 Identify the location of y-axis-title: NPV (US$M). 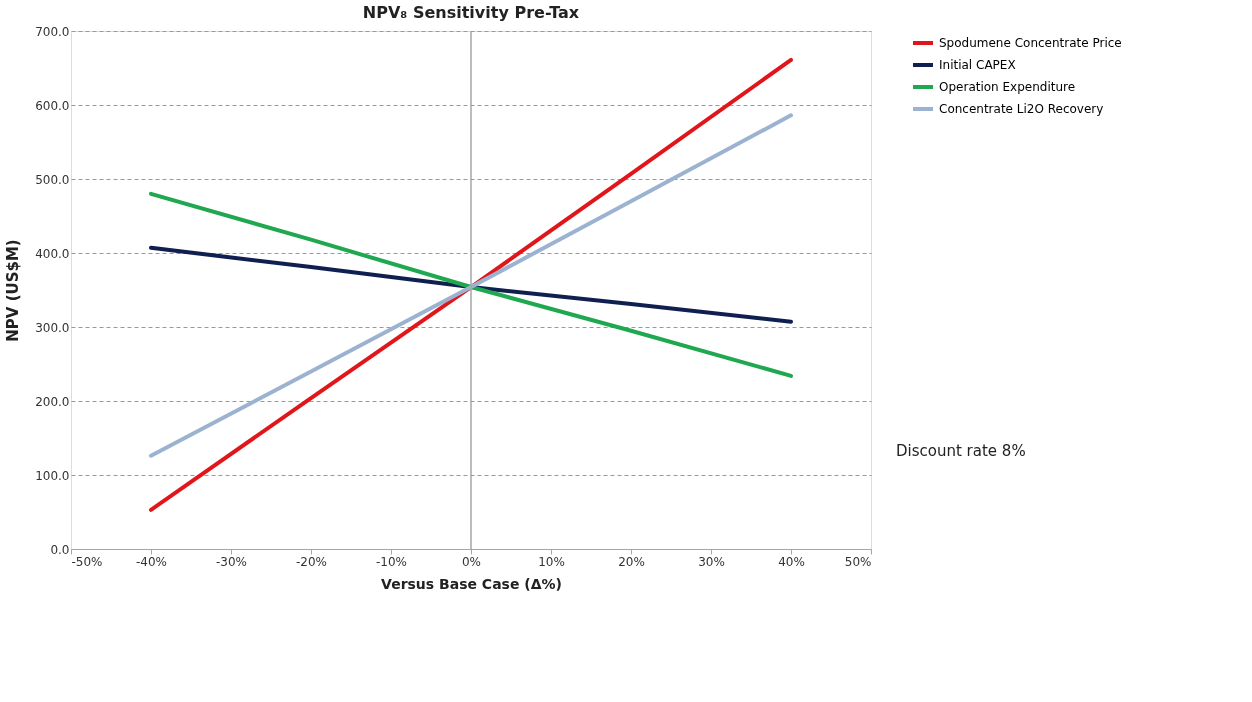
(13, 290).